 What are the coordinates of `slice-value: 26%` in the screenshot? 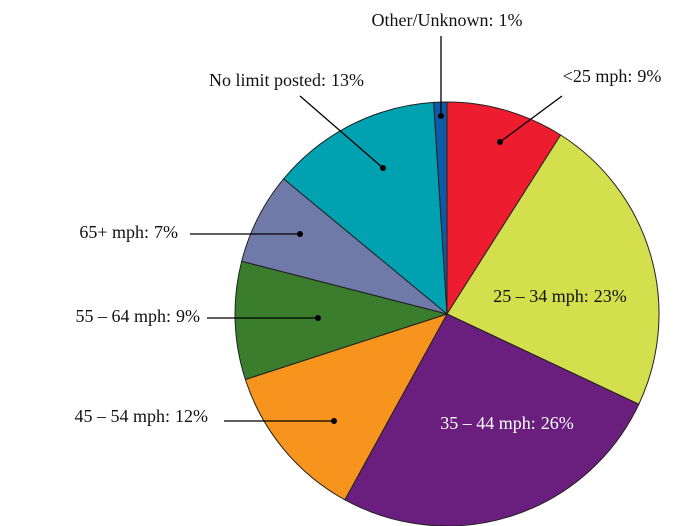 It's located at (557, 423).